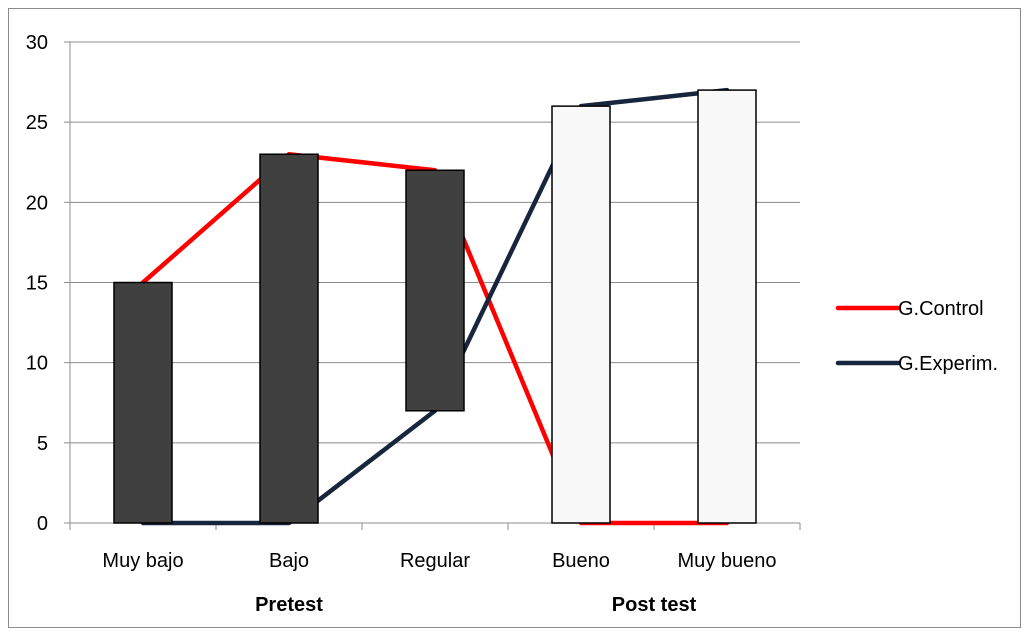 The width and height of the screenshot is (1031, 637). What do you see at coordinates (289, 561) in the screenshot?
I see `x-tick-label-2: Bajo` at bounding box center [289, 561].